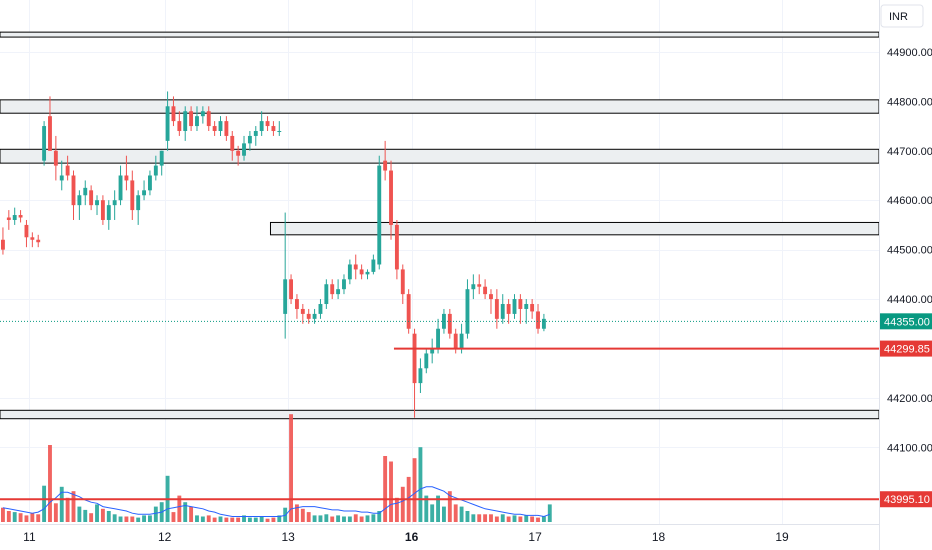 Image resolution: width=932 pixels, height=550 pixels. What do you see at coordinates (907, 350) in the screenshot?
I see `price-tag-text: 44299.85` at bounding box center [907, 350].